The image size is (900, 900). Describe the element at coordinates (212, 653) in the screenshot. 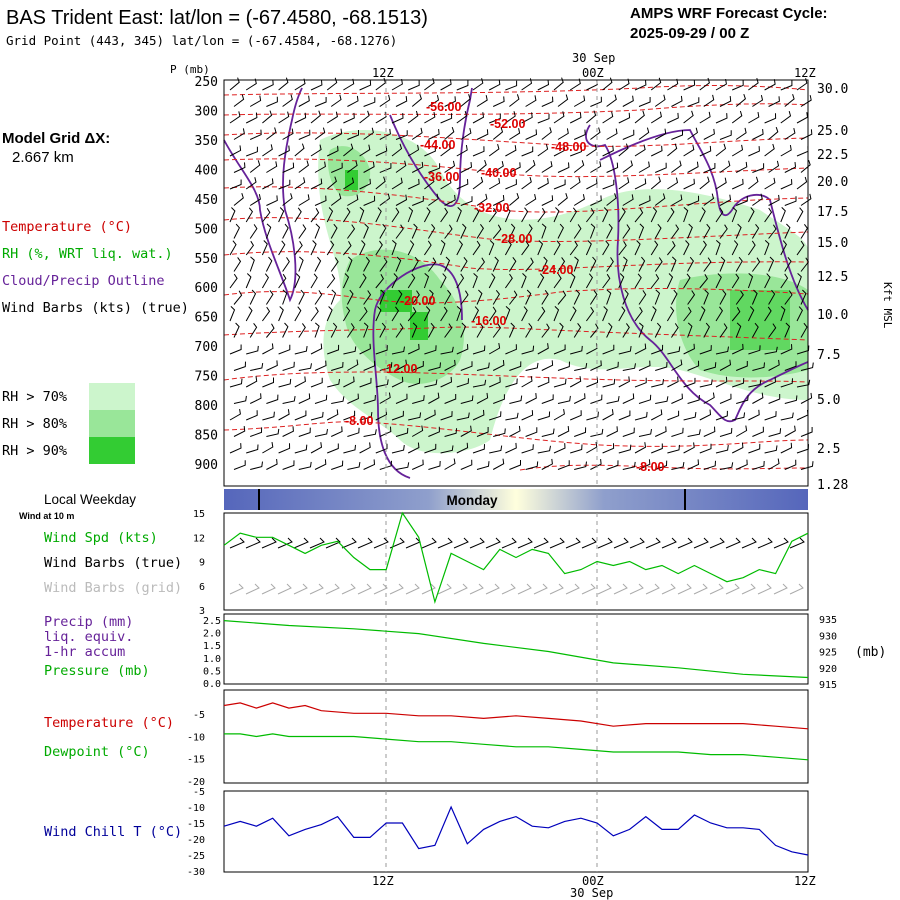

I see `precip-y-ticks: 2.5 2.01.5 1.00.5 0.0` at that location.